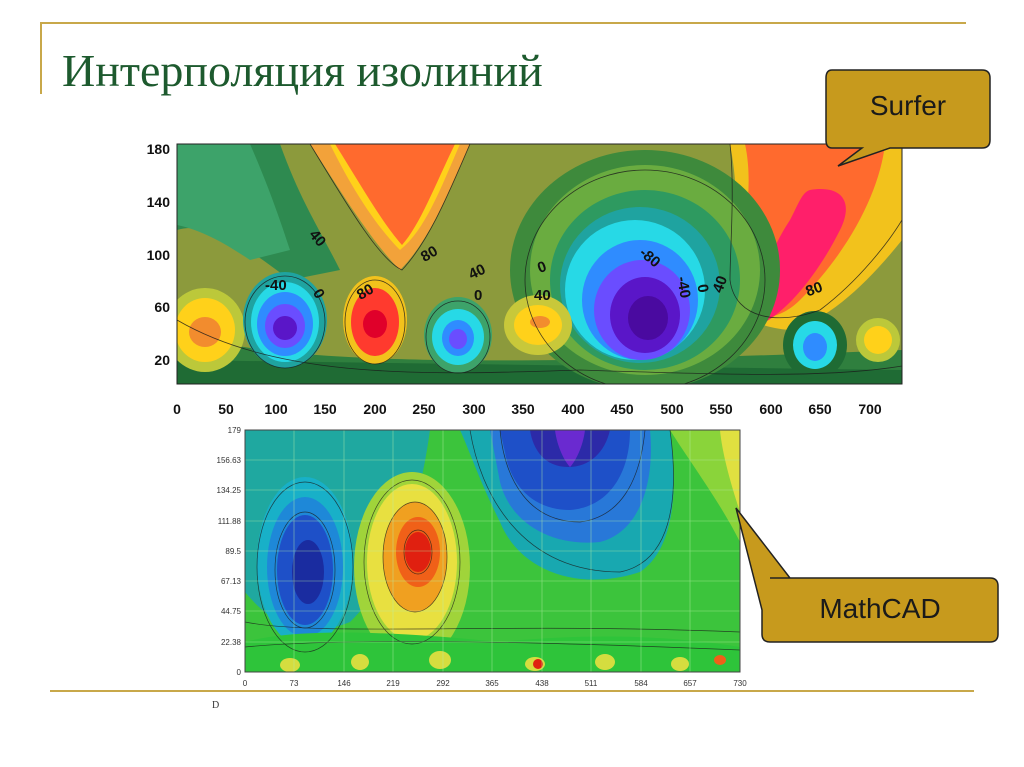  Describe the element at coordinates (245, 683) in the screenshot. I see `mathcad-x-tick: 0` at that location.